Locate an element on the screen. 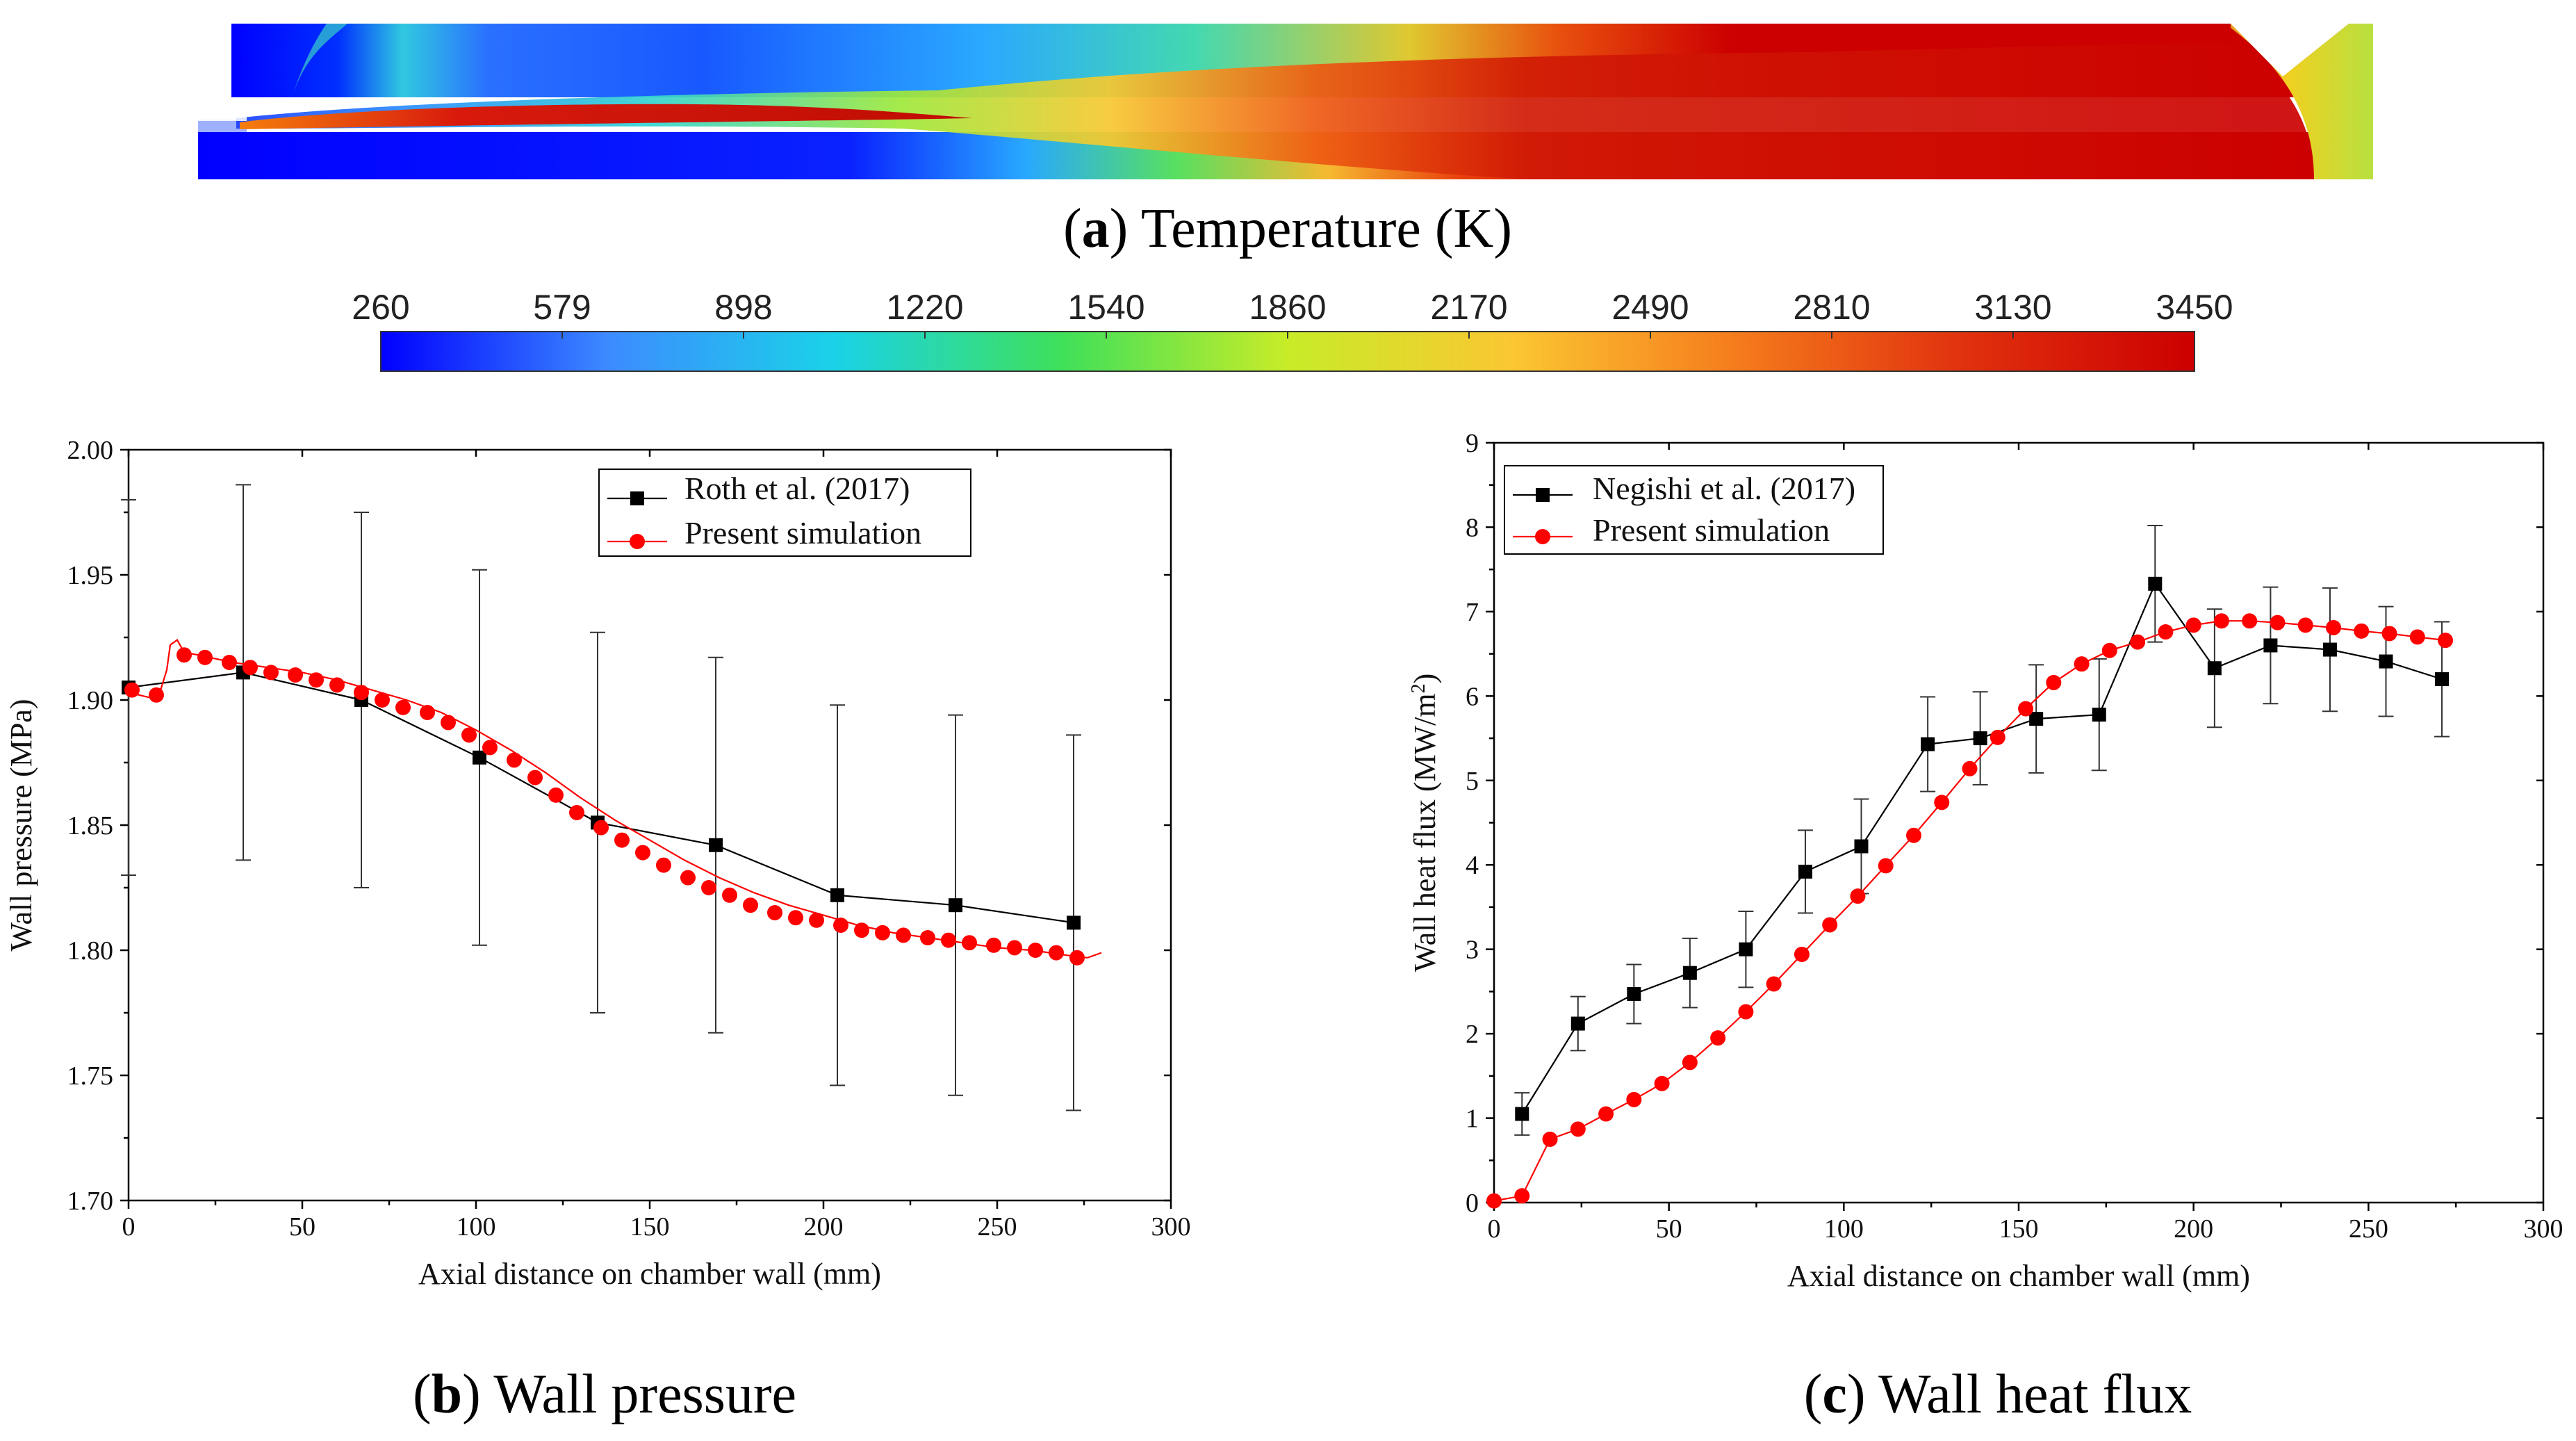 The width and height of the screenshot is (2576, 1441). y-axis-title: Wall heat flux (MW/m2) is located at coordinates (1426, 823).